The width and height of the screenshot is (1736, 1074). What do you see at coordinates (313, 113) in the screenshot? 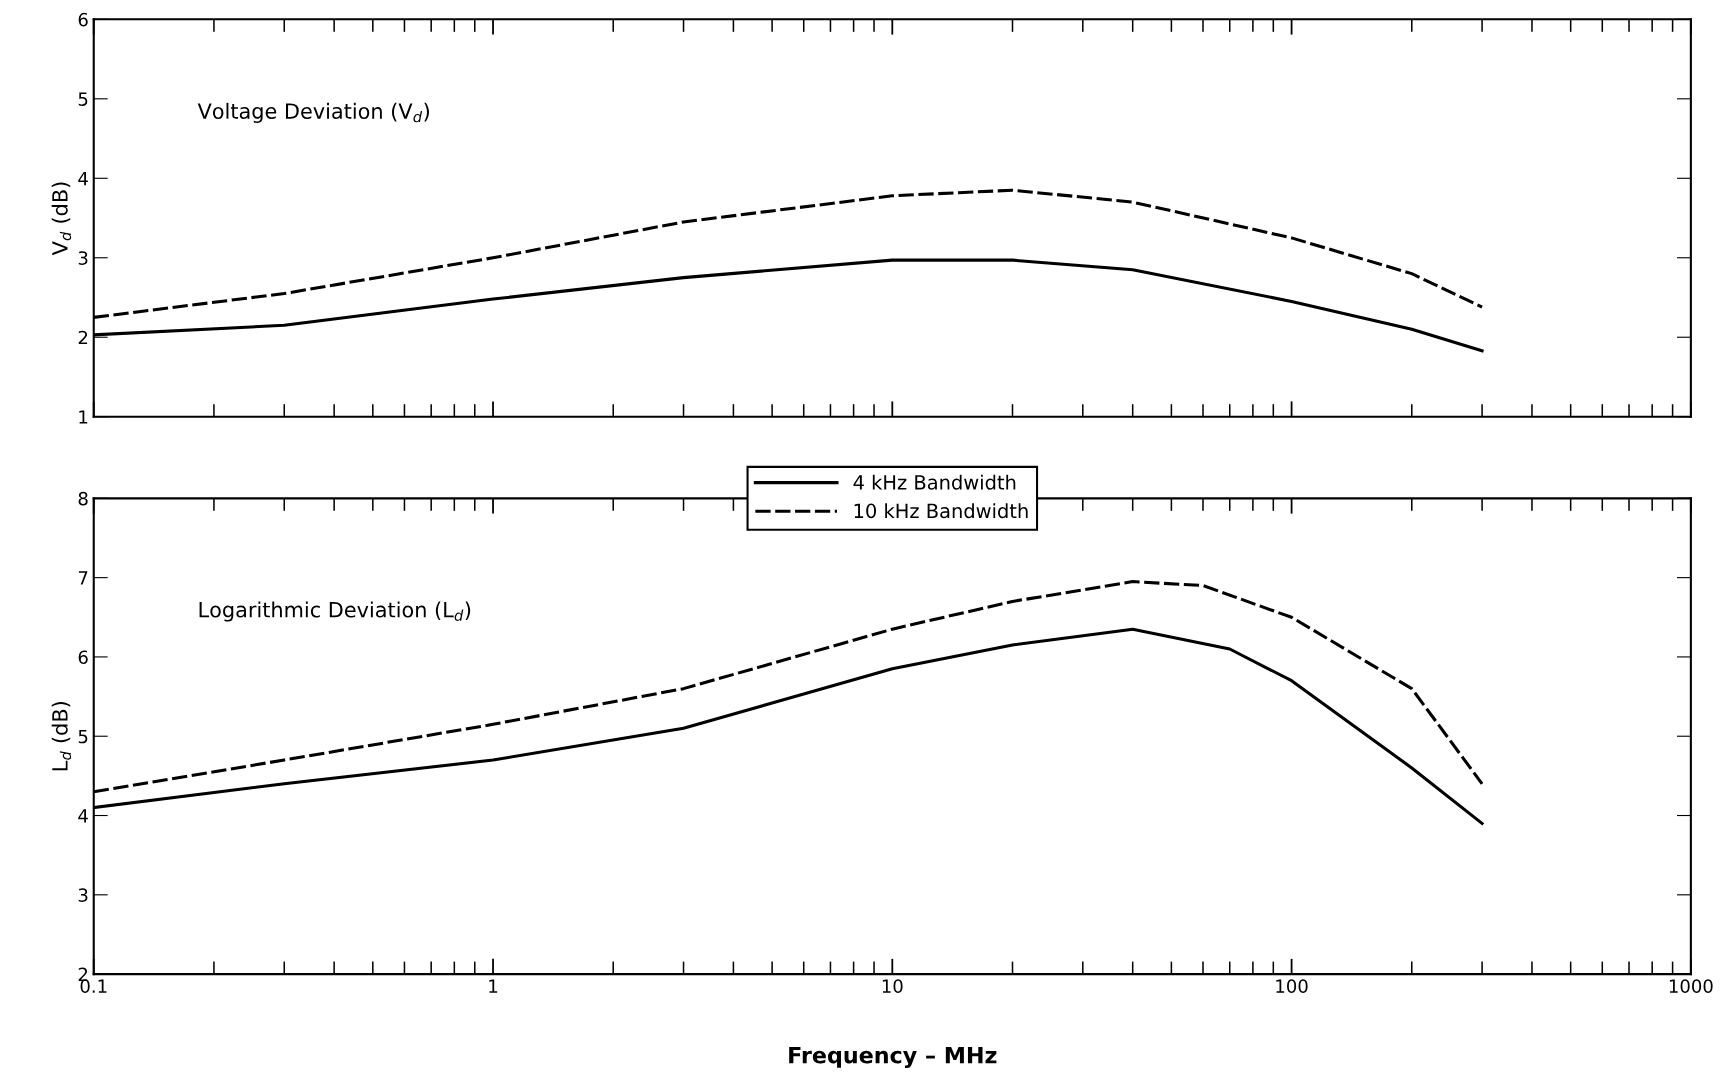
I see `annotation: Voltage Deviation (V$_{d}$)` at bounding box center [313, 113].